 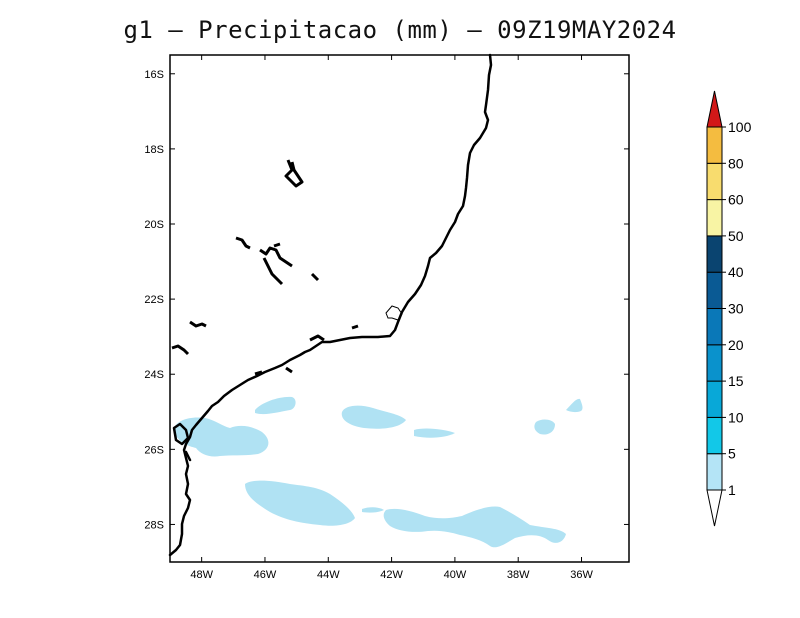 What do you see at coordinates (154, 375) in the screenshot?
I see `y-tick-label: 24S` at bounding box center [154, 375].